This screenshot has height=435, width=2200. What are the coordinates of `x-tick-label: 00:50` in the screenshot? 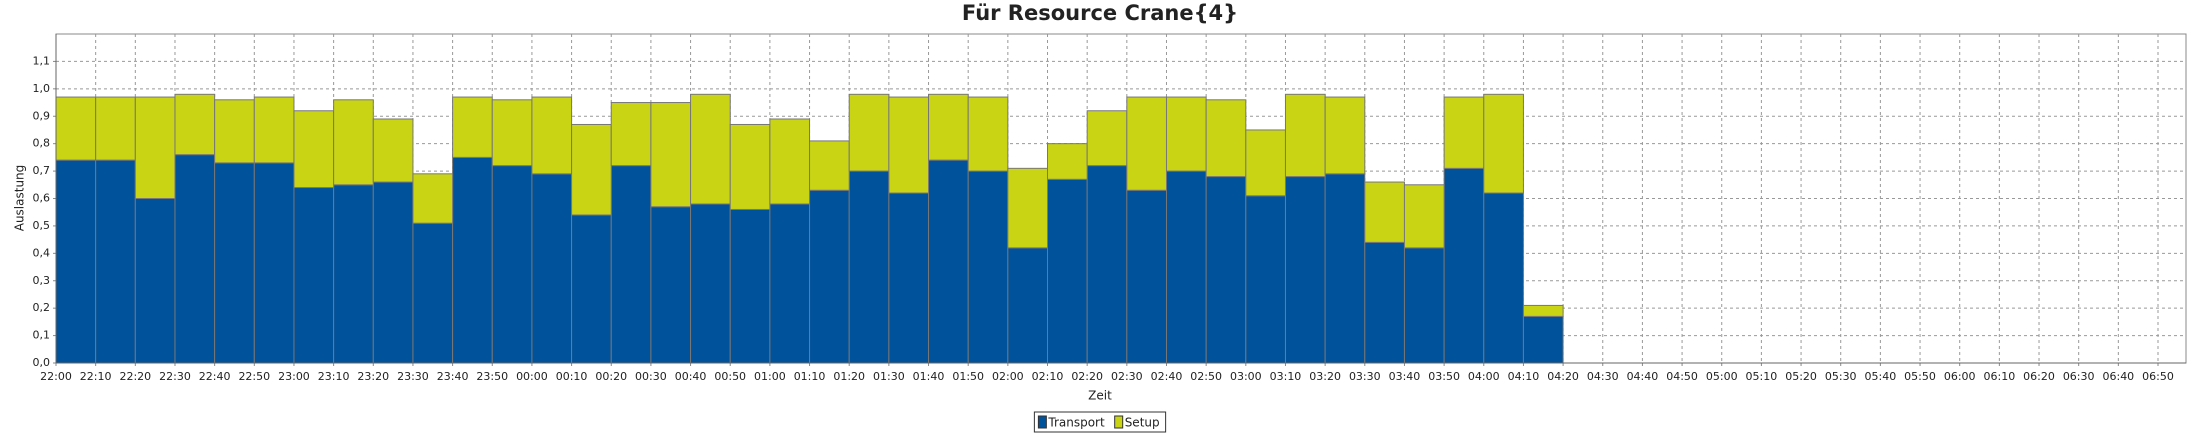 It's located at (730, 376).